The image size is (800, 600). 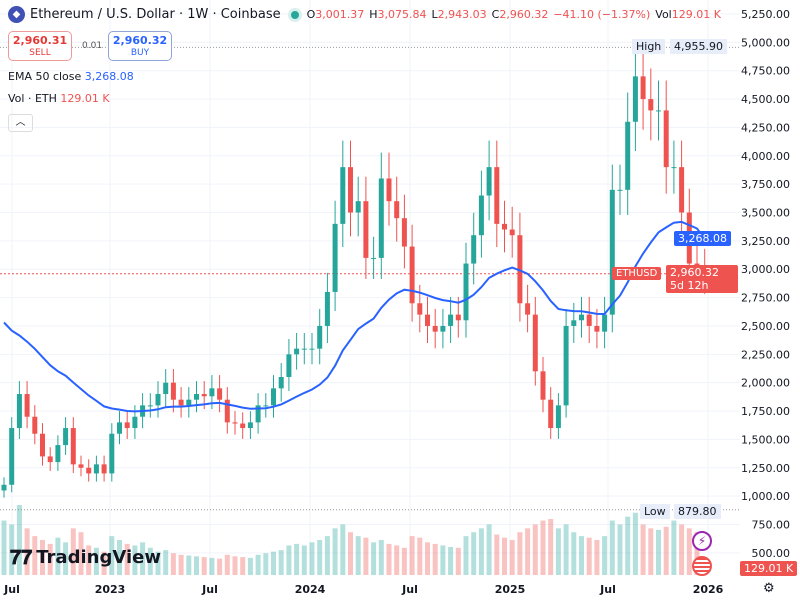 What do you see at coordinates (59, 98) in the screenshot?
I see `volume-legend: Vol · ETH 129.01 K` at bounding box center [59, 98].